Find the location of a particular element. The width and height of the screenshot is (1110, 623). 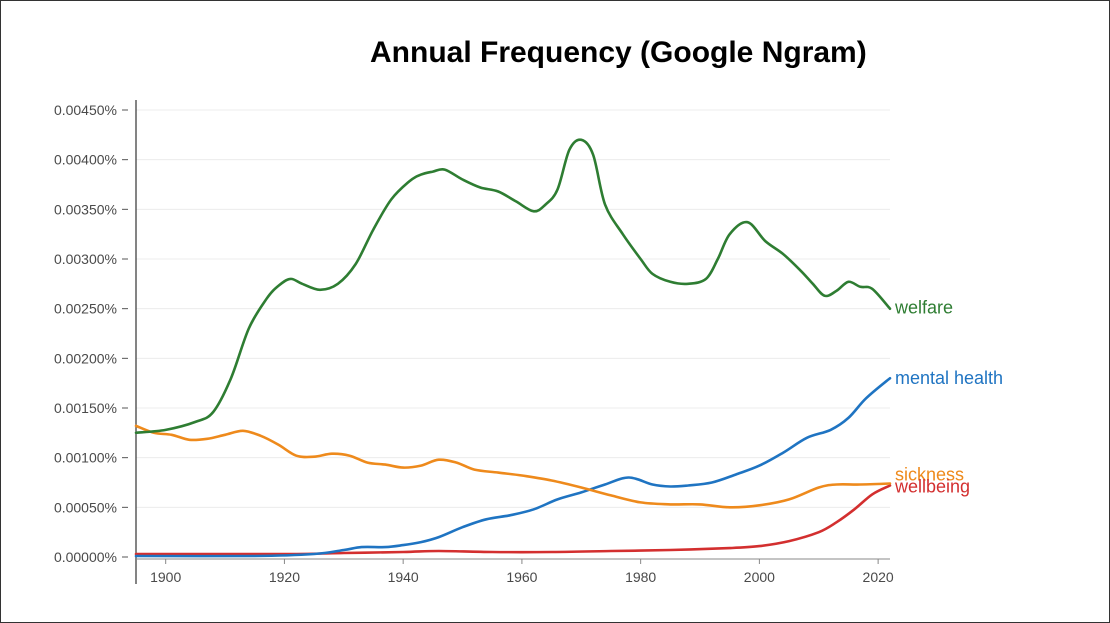

series-label-sickness: sickness is located at coordinates (929, 474).